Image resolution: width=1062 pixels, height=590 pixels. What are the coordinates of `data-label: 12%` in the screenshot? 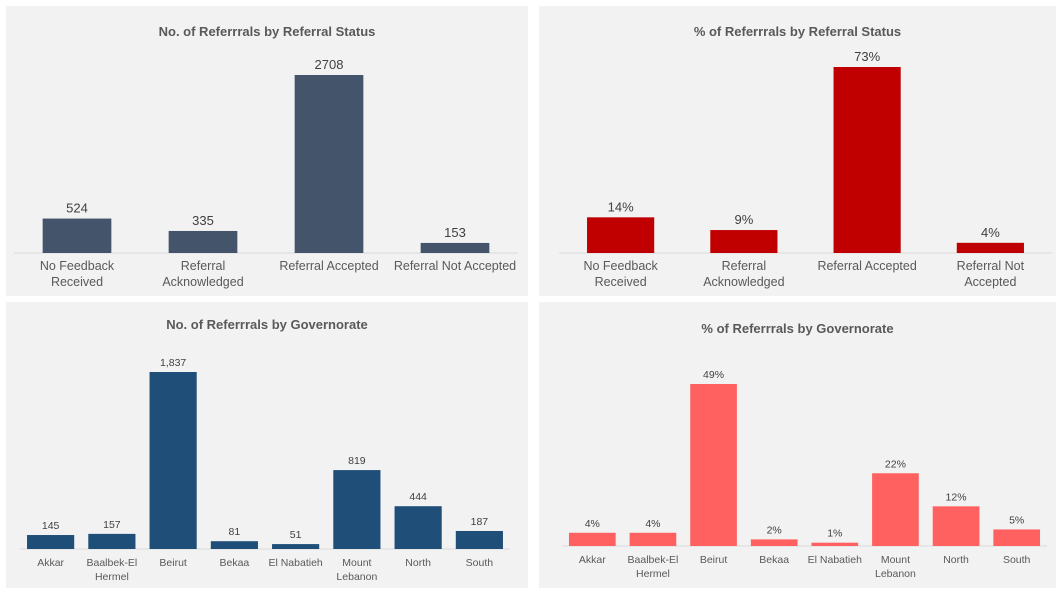 It's located at (956, 497).